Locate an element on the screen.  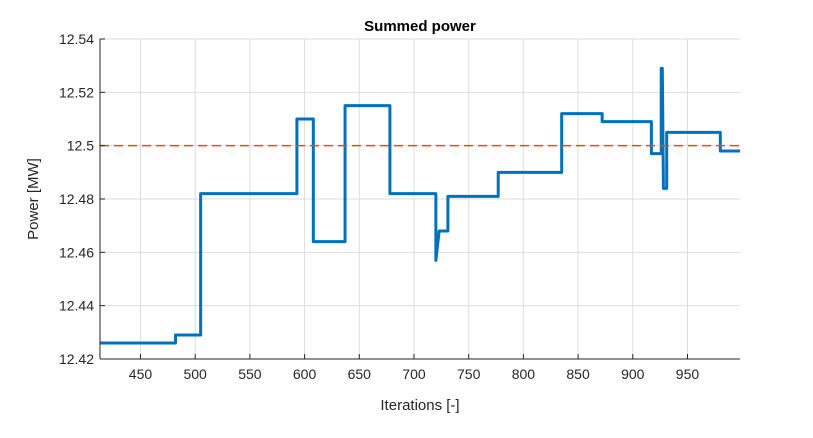
y-tick-label: 12.42 is located at coordinates (76, 359).